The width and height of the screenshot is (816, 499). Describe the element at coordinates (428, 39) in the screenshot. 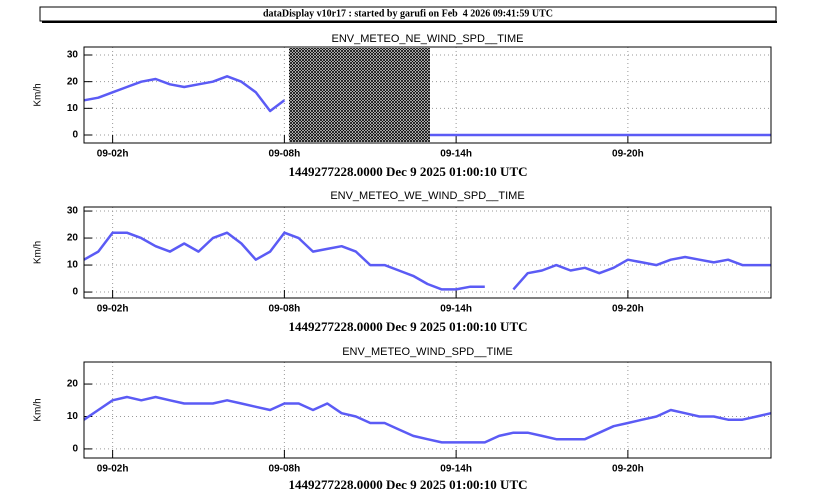

I see `chart-title: ENV_METEO_NE_WIND_SPD__TIME` at that location.